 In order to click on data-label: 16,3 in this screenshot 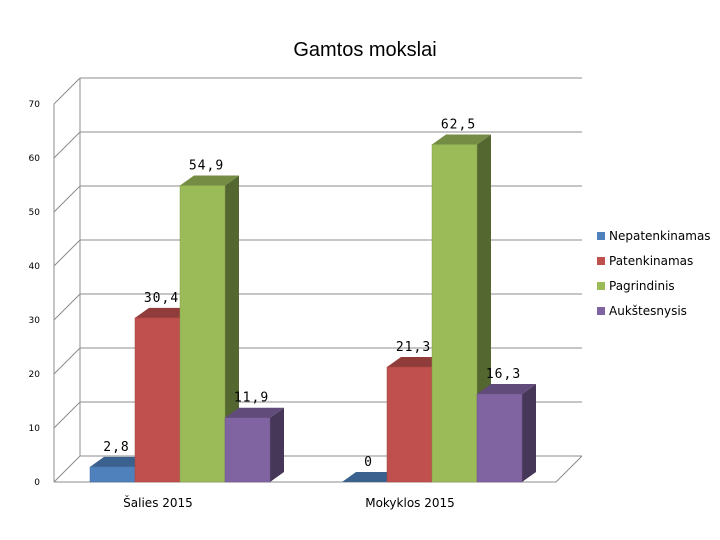, I will do `click(503, 374)`.